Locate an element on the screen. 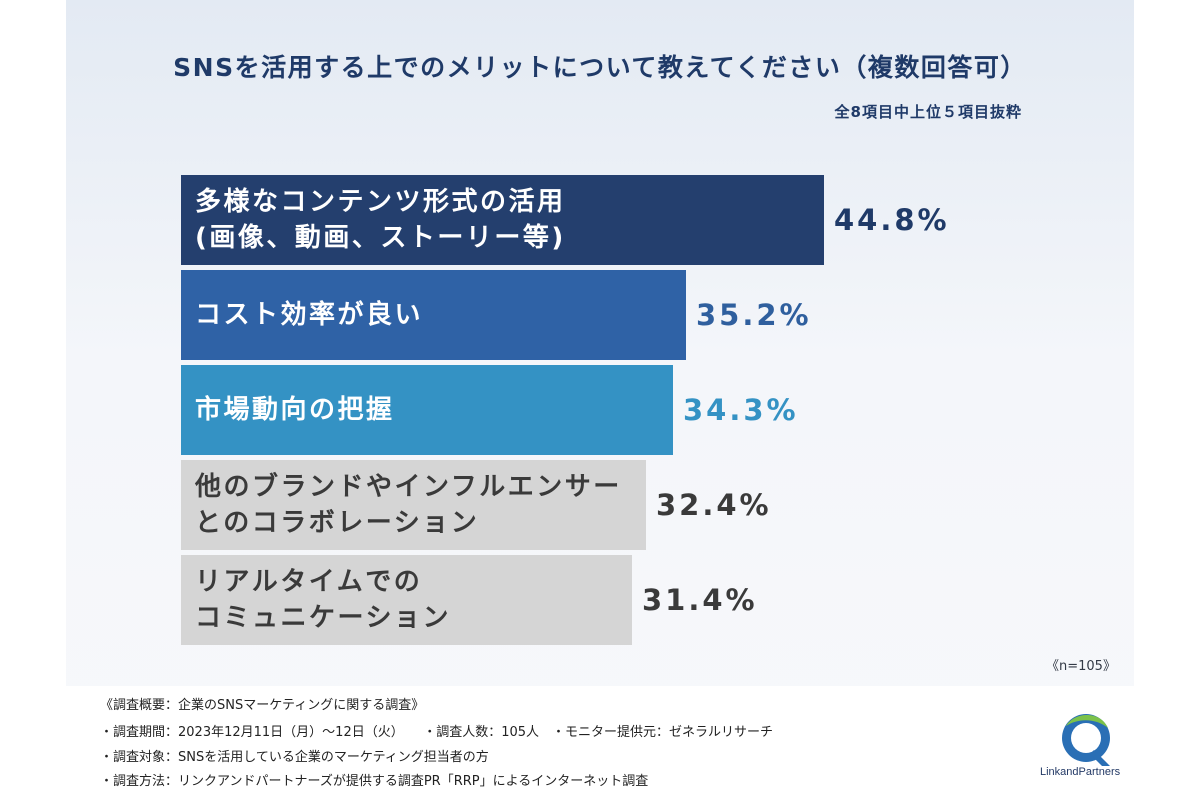  bar-value-label: 44.8% is located at coordinates (892, 220).